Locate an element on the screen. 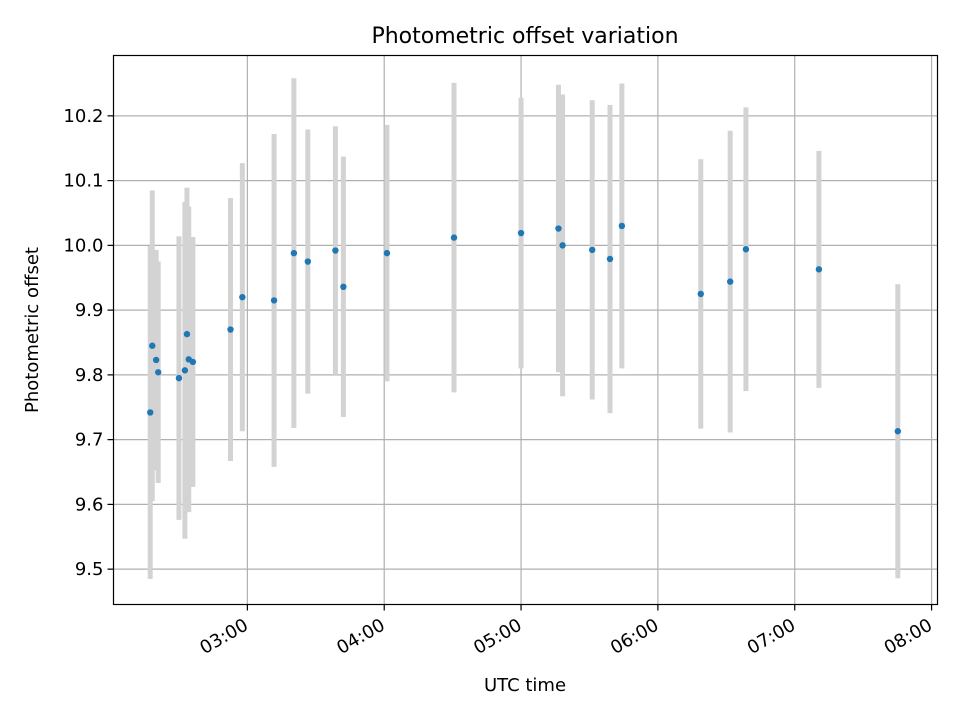 The height and width of the screenshot is (720, 960). x-tick-label: 06:00 is located at coordinates (634, 637).